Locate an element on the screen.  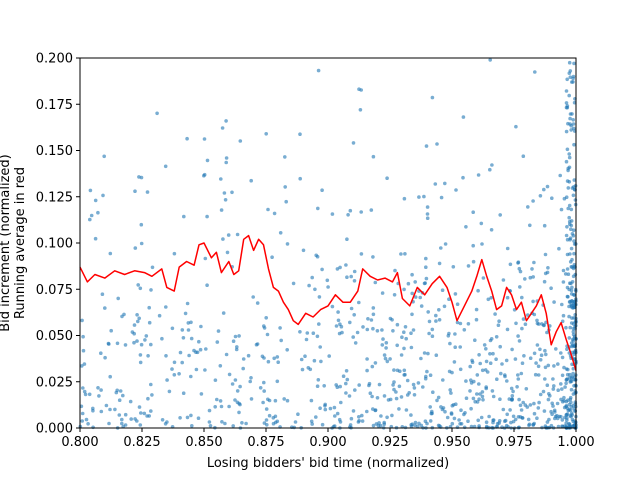
y-tick-label: 0.125 is located at coordinates (54, 197).